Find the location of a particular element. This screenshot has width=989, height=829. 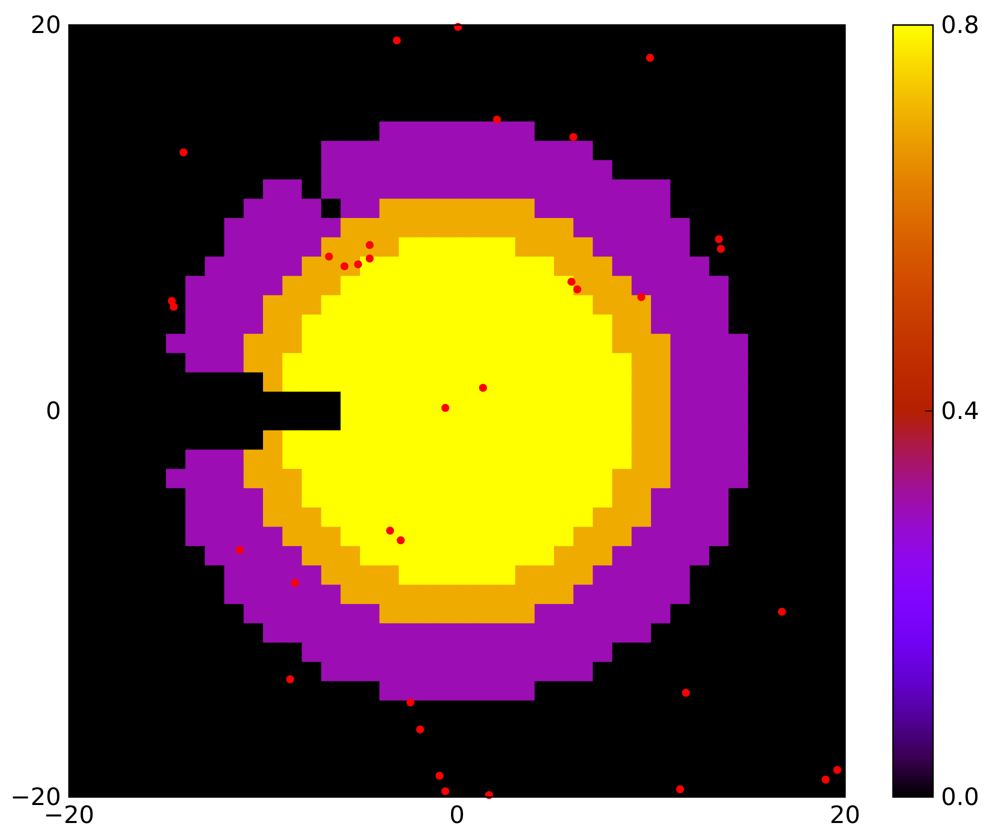

y-tick-label: 20 is located at coordinates (45, 25).